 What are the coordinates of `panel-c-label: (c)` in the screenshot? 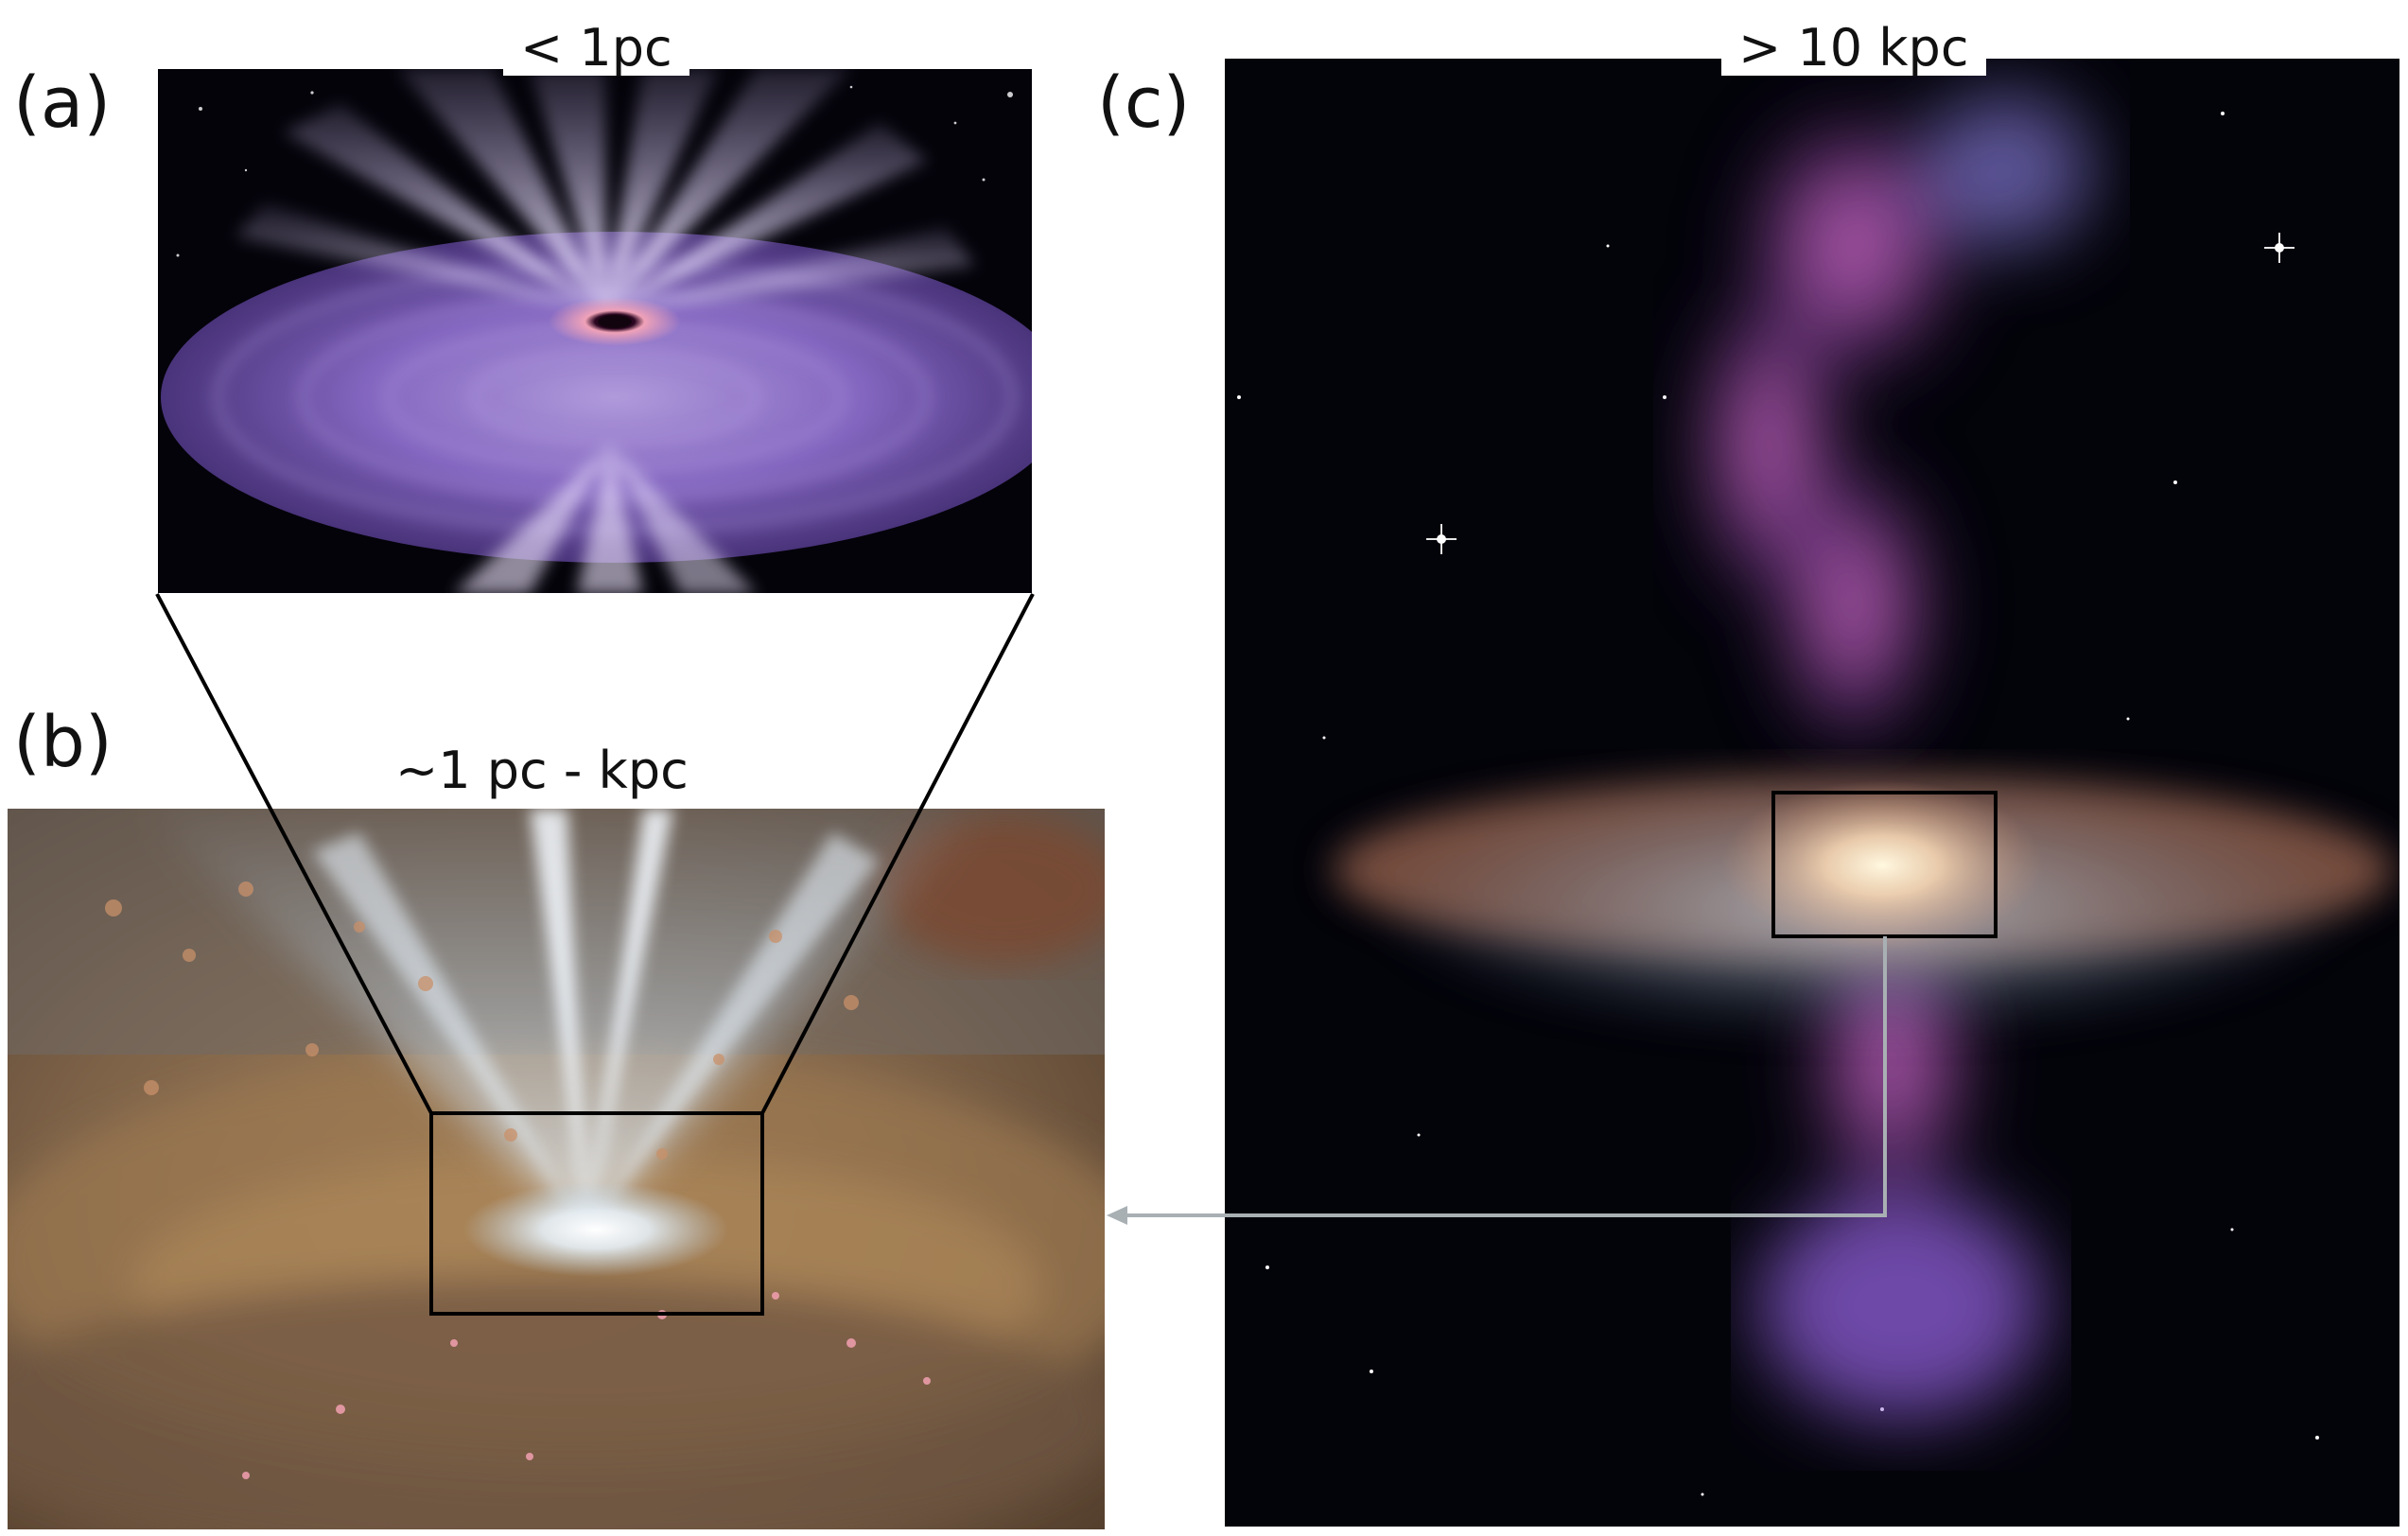 It's located at (1144, 103).